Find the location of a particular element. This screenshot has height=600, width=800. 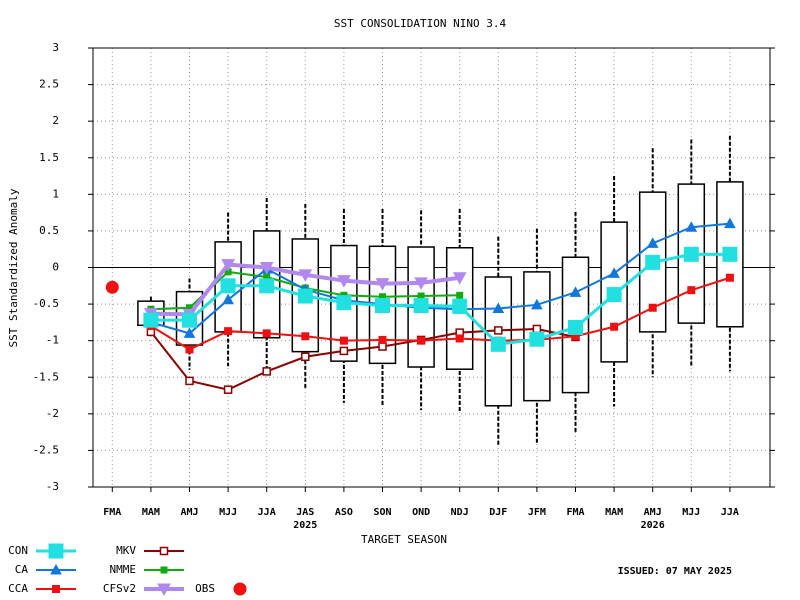

x-tick-label: ASO is located at coordinates (344, 512).